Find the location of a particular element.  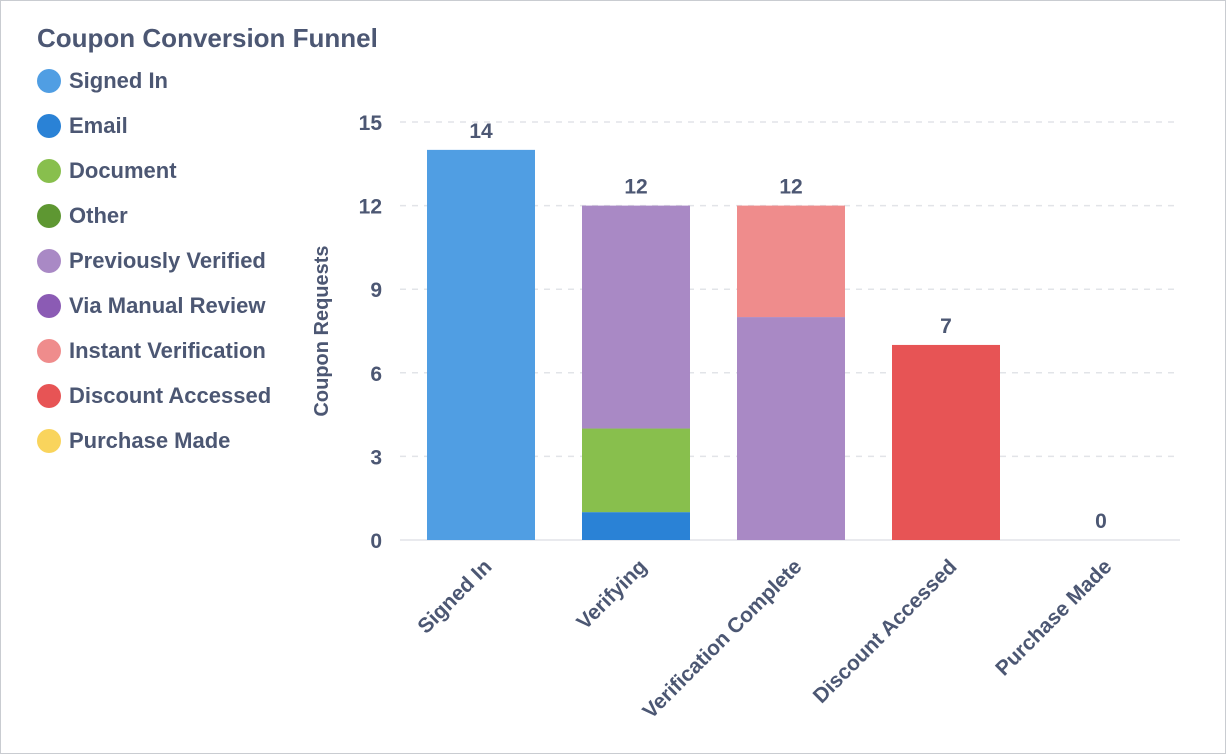

legend-item: Document is located at coordinates (154, 177).